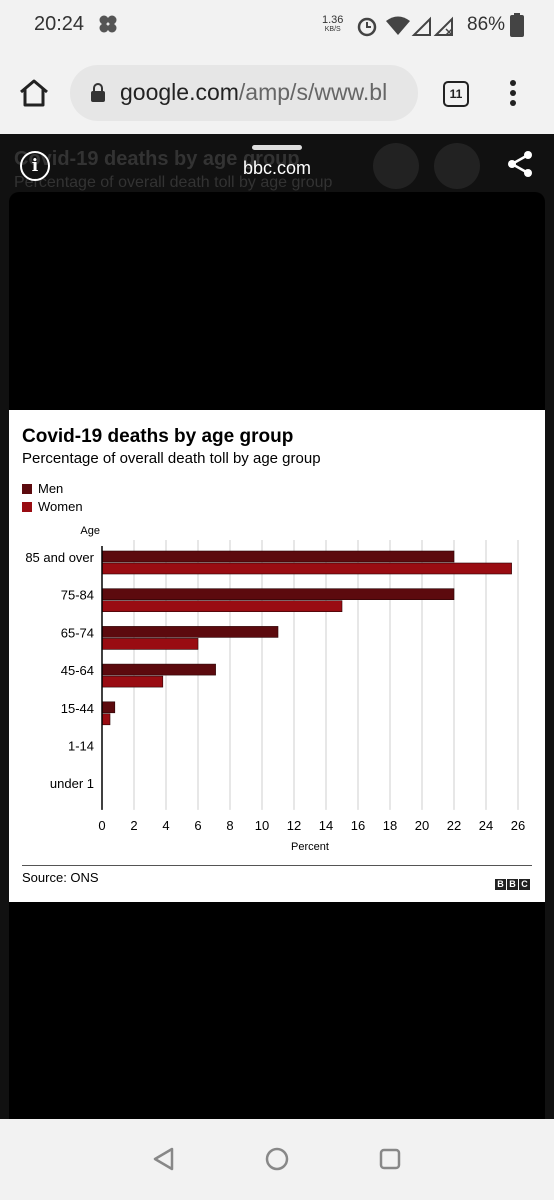 Image resolution: width=554 pixels, height=1200 pixels. Describe the element at coordinates (108, 26) in the screenshot. I see `app-notification-icon` at that location.